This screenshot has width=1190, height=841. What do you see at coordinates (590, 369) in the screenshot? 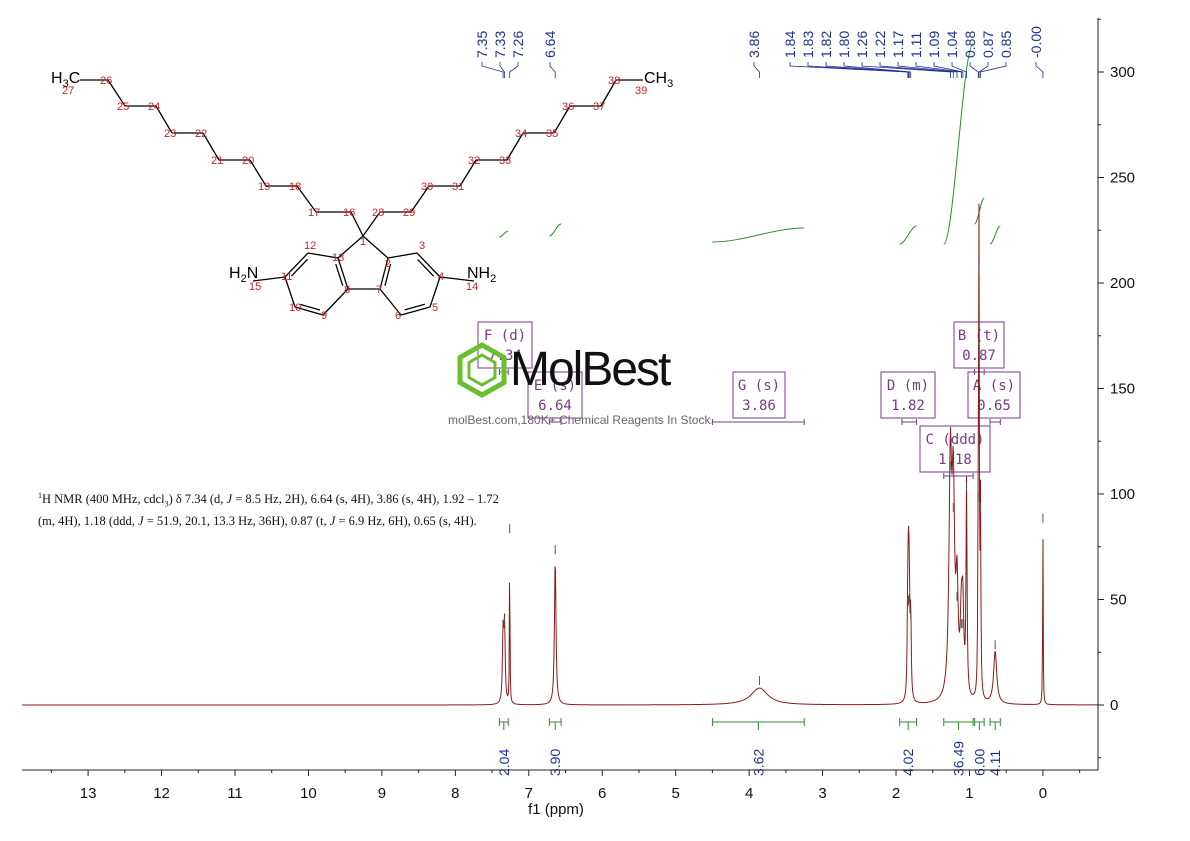
I see `watermark-brand-name: MolBest` at bounding box center [590, 369].